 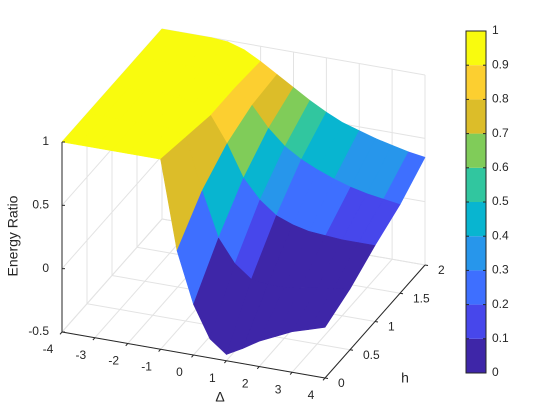 I want to click on colorbar-tick-label: 0.5, so click(x=500, y=201).